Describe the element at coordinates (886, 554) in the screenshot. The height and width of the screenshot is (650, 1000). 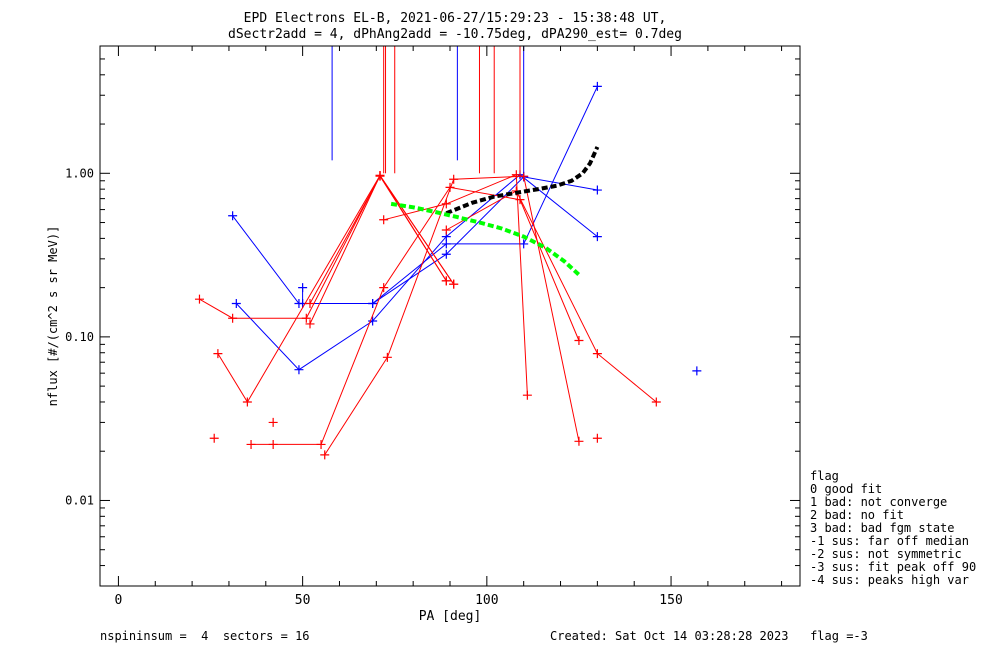
I see `legend-item: -2 sus: not symmetric` at that location.